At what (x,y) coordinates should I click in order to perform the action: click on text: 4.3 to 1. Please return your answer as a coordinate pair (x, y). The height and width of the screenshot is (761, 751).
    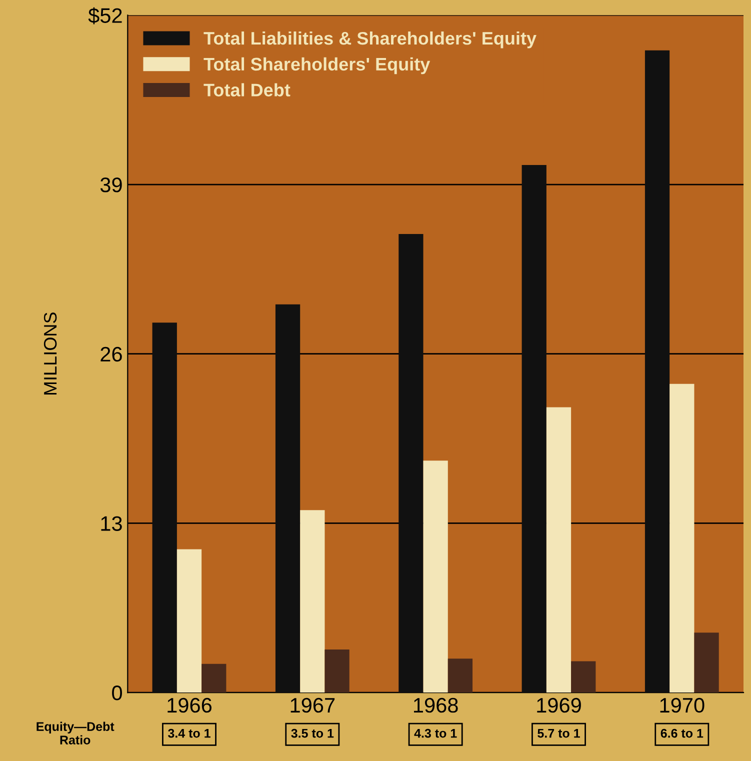
    Looking at the image, I should click on (435, 733).